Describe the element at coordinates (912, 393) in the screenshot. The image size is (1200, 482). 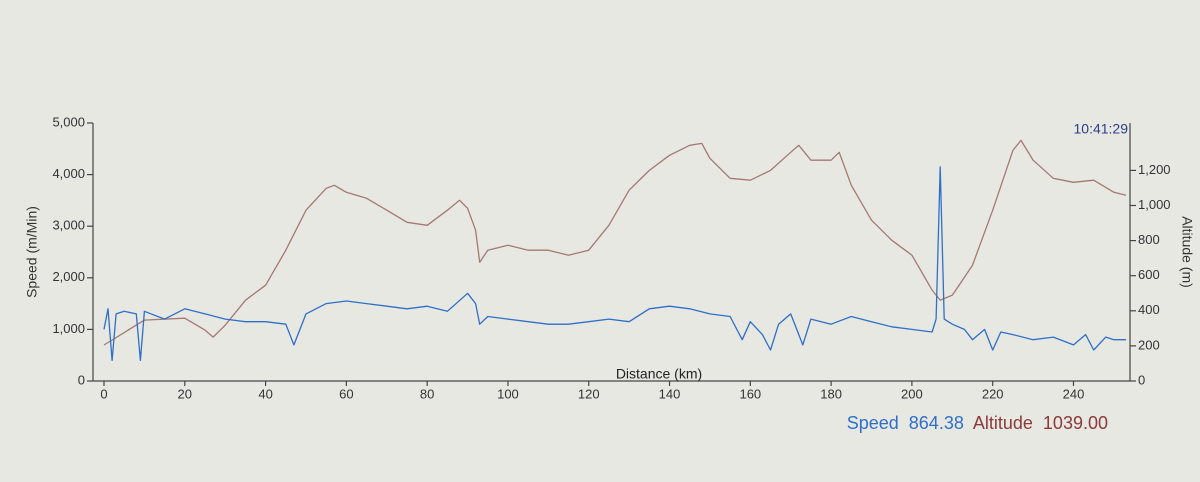
I see `x-tick-label: 200` at that location.